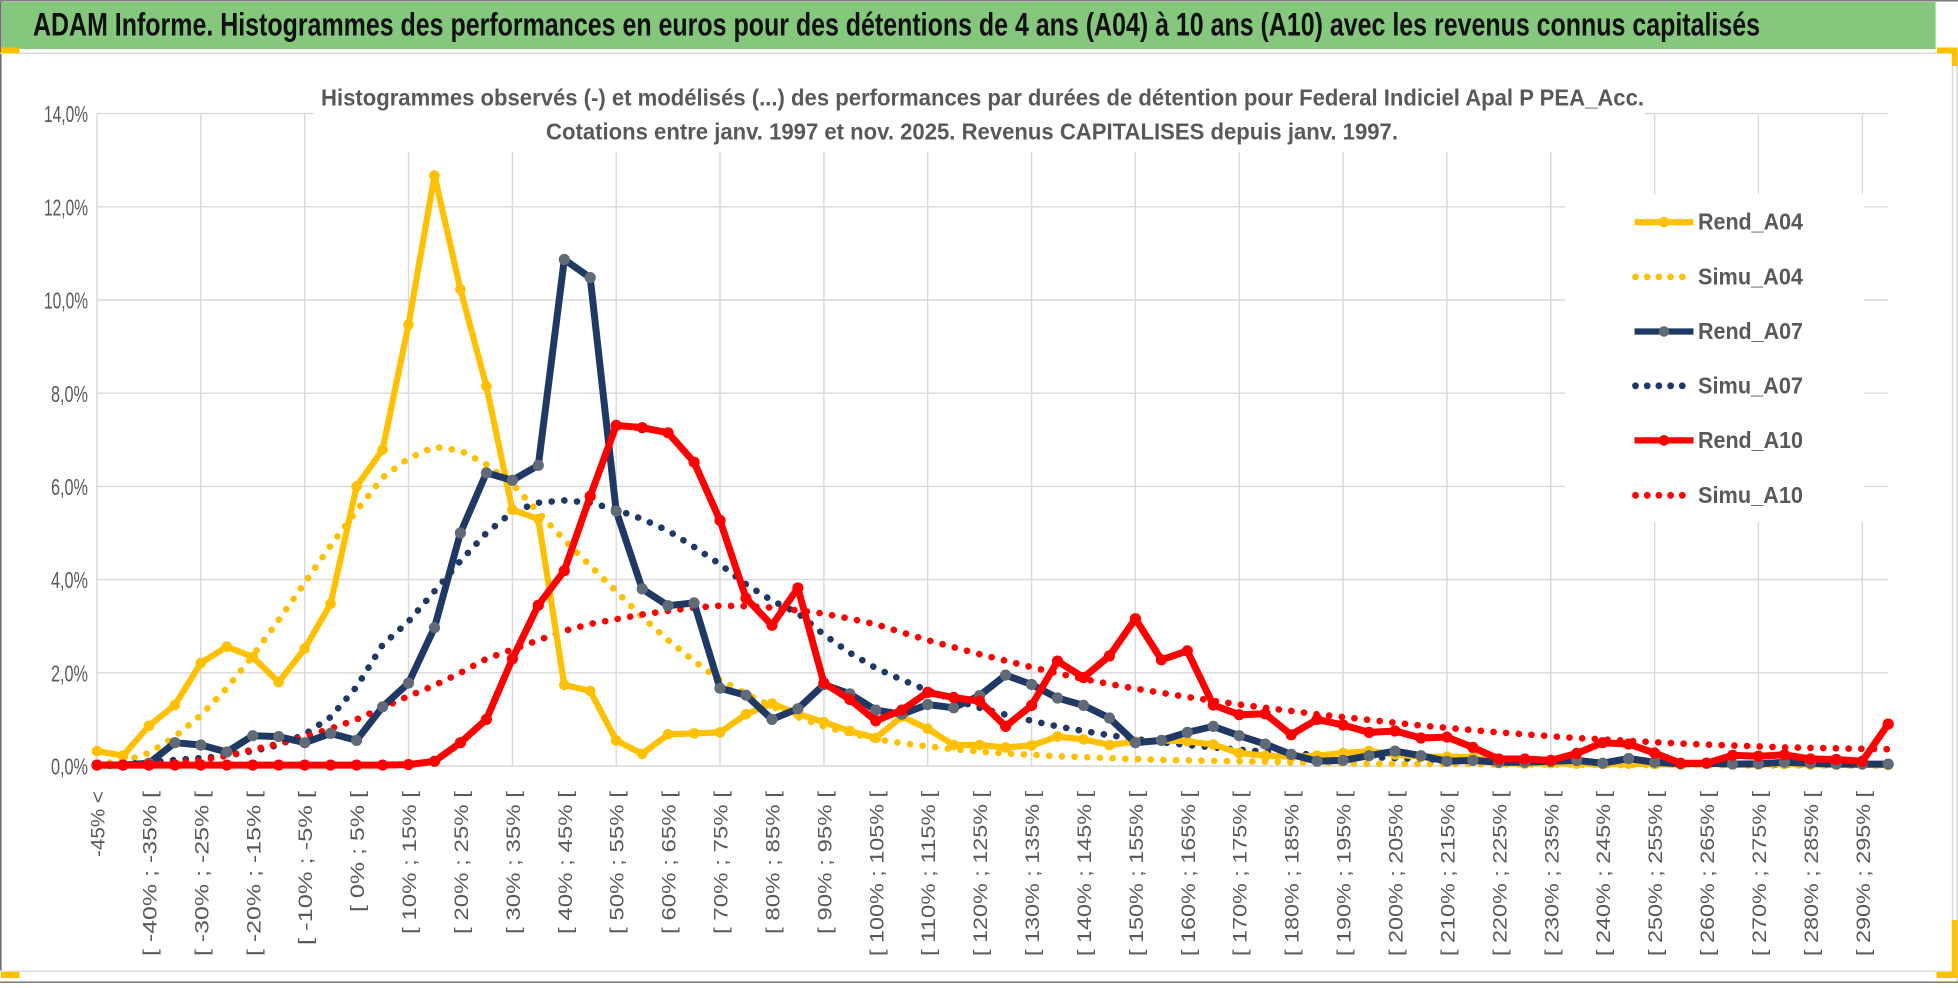  Describe the element at coordinates (1241, 873) in the screenshot. I see `svg-text: [ 170% ; 175% [` at that location.